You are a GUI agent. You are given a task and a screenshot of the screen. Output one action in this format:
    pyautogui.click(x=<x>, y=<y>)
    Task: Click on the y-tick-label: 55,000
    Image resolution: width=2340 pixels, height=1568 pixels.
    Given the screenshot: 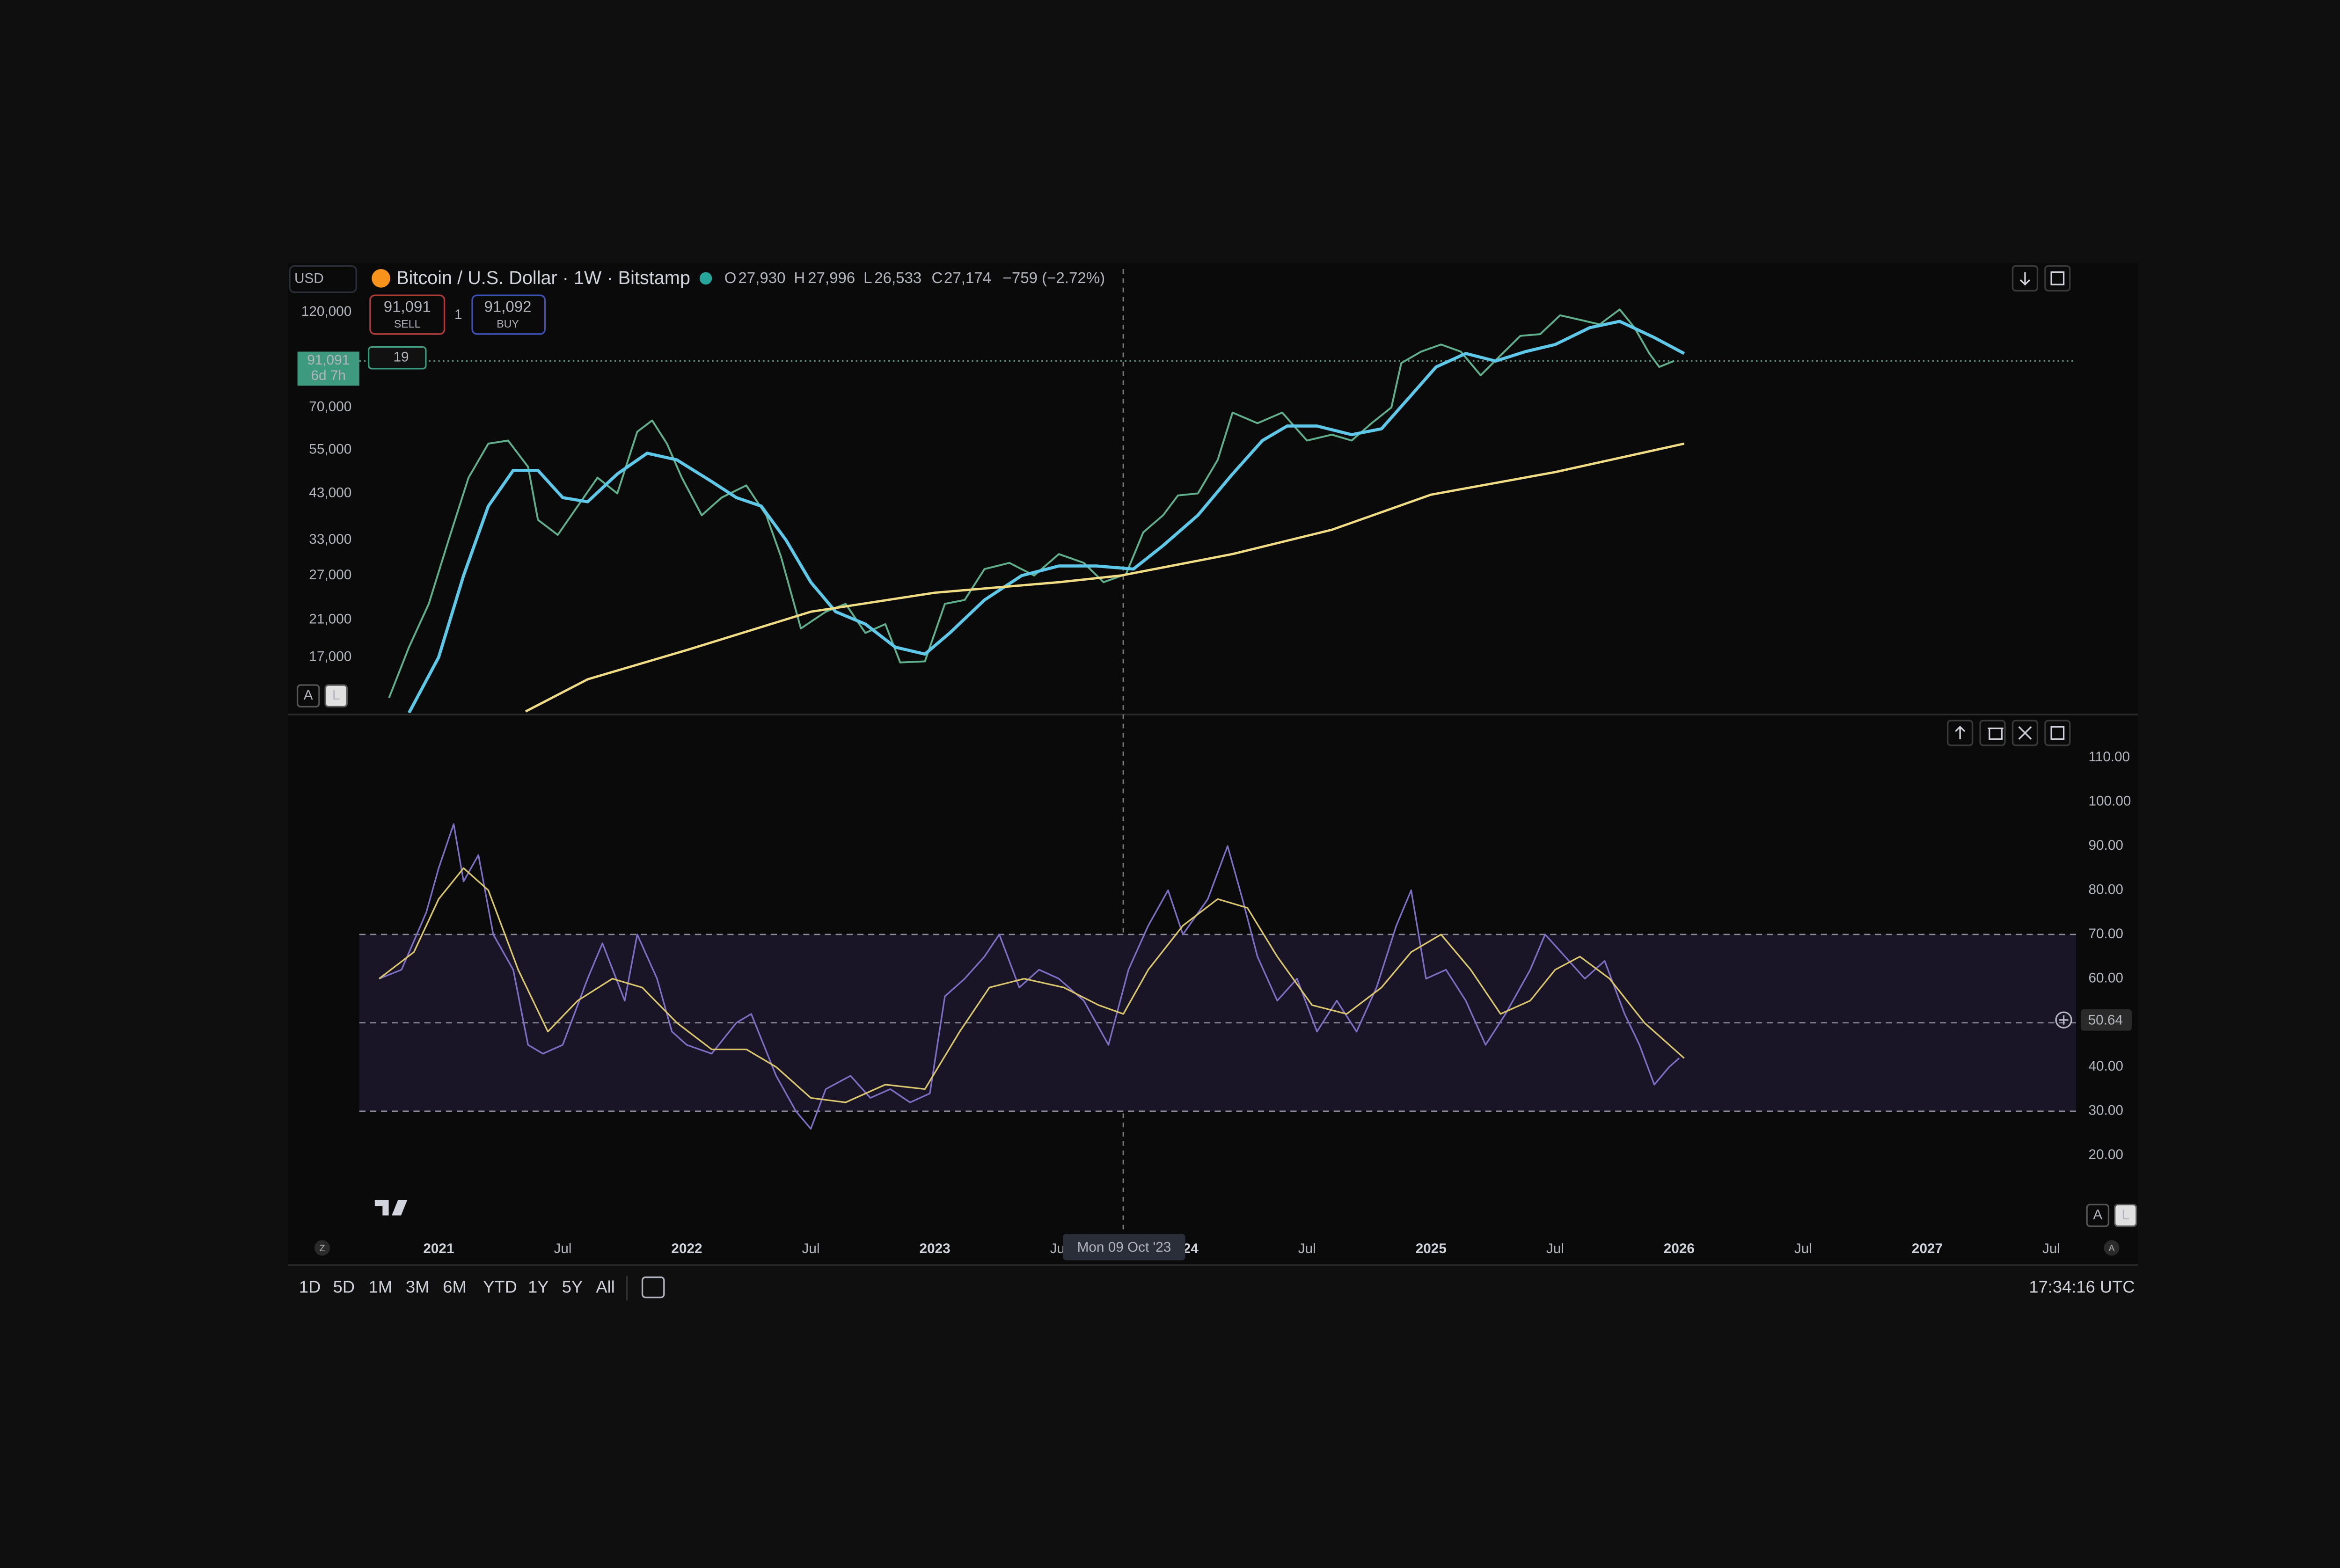 What is the action you would take?
    pyautogui.click(x=330, y=449)
    